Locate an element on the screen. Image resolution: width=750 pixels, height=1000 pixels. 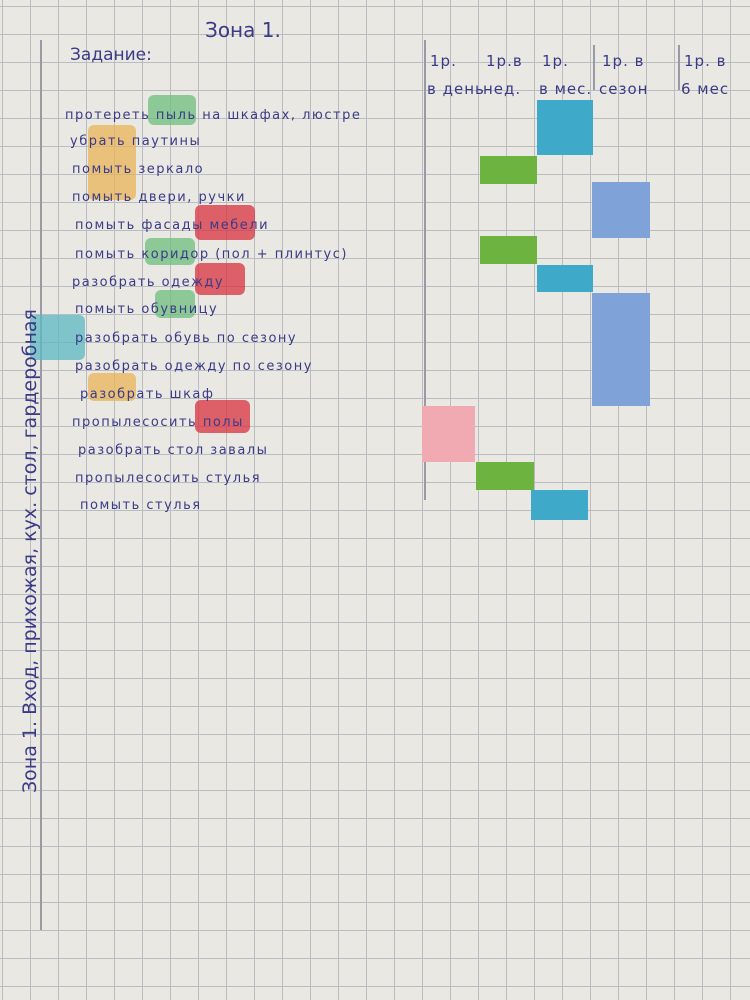
column-header: сезон is located at coordinates (624, 89).